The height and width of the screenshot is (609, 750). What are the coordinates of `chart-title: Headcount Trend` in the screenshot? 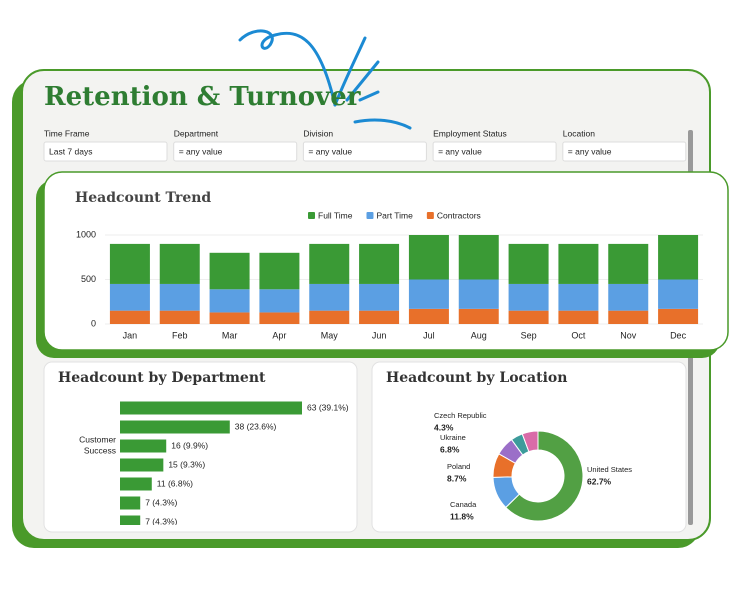 It's located at (143, 198).